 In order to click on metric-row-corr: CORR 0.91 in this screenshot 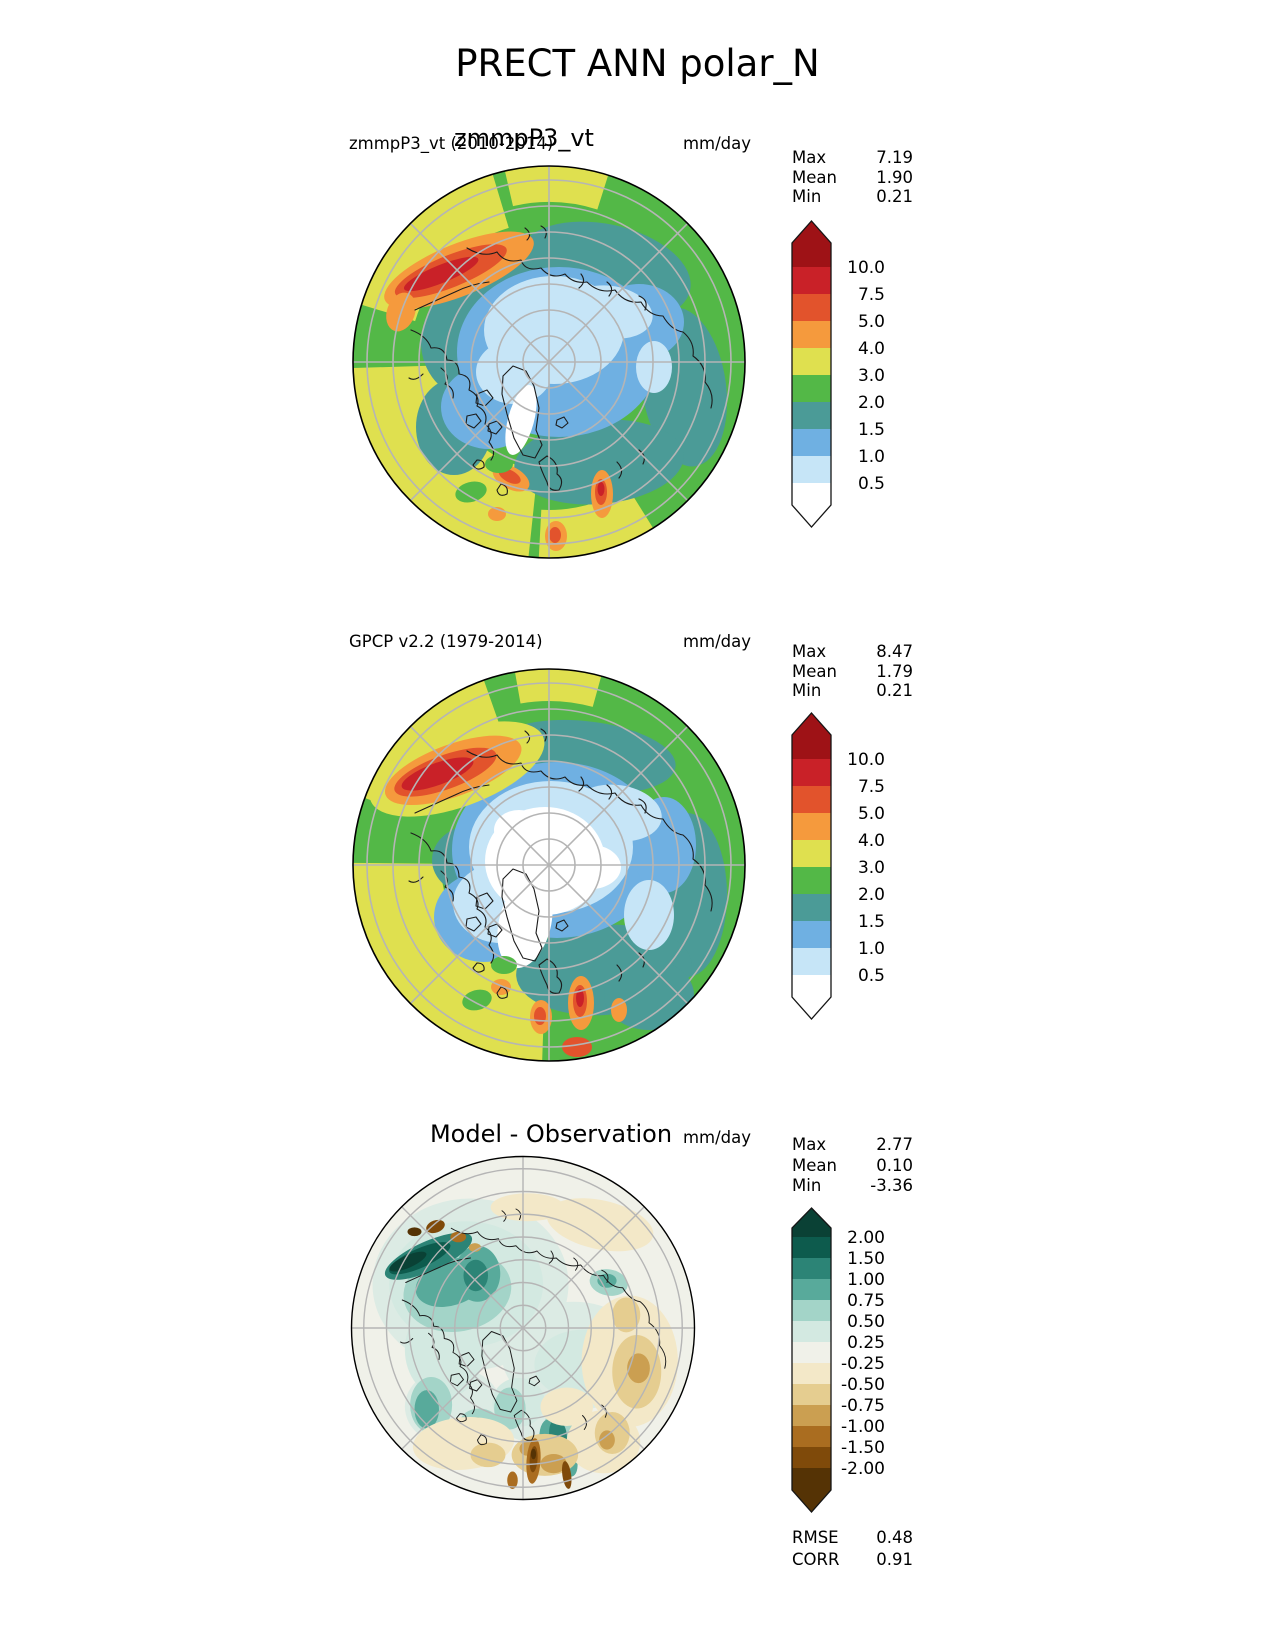, I will do `click(852, 1560)`.